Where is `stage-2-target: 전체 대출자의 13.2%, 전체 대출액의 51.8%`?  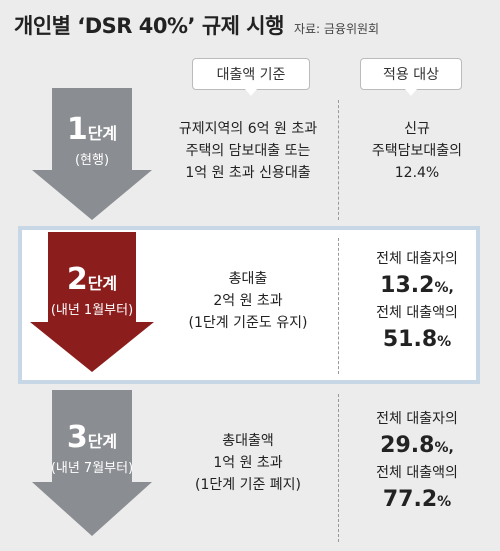 stage-2-target: 전체 대출자의 13.2%, 전체 대출액의 51.8% is located at coordinates (417, 302).